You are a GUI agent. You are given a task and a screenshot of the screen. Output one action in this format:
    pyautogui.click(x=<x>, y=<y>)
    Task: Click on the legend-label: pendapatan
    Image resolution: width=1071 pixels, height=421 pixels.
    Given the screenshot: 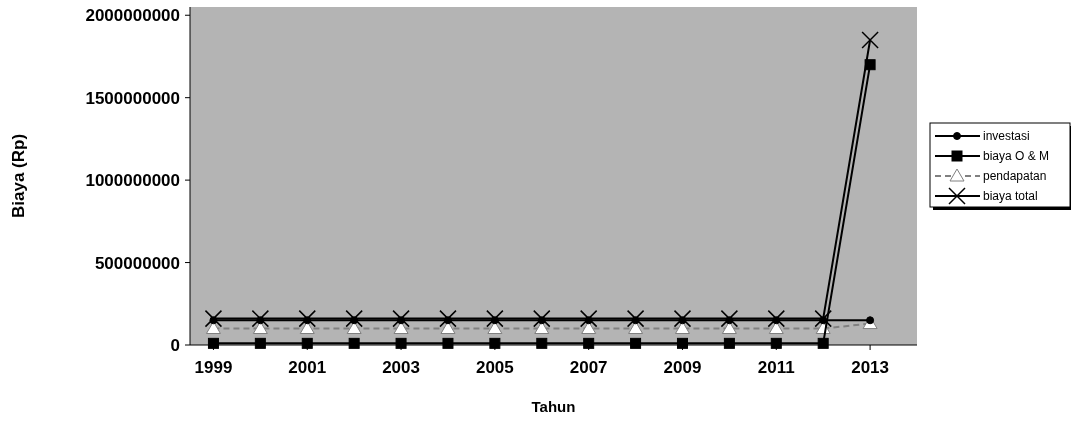 What is the action you would take?
    pyautogui.click(x=1015, y=176)
    